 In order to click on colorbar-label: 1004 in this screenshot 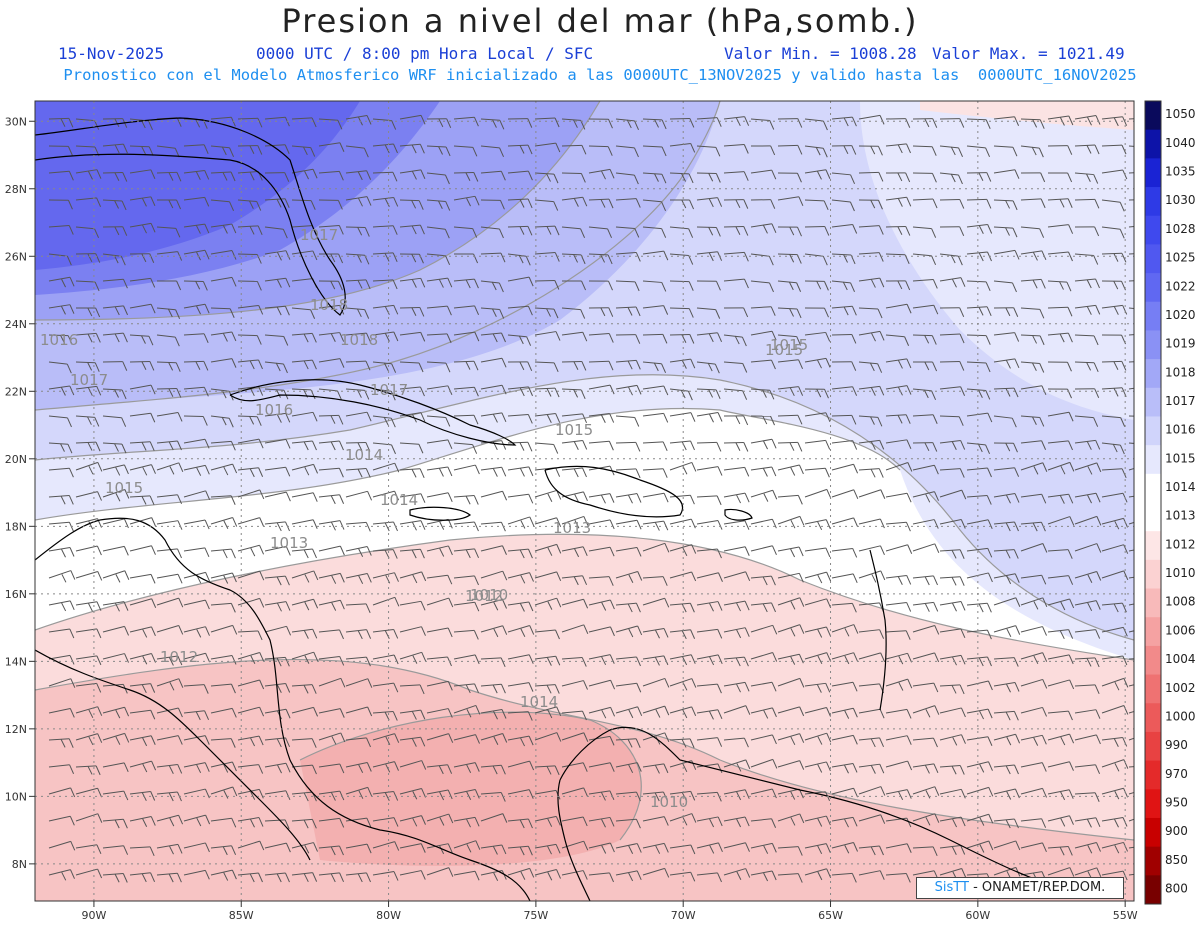, I will do `click(1180, 659)`.